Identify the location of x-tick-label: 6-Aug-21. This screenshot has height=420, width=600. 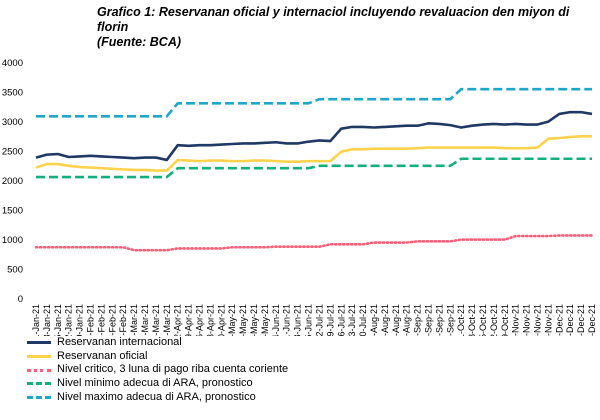
(374, 320).